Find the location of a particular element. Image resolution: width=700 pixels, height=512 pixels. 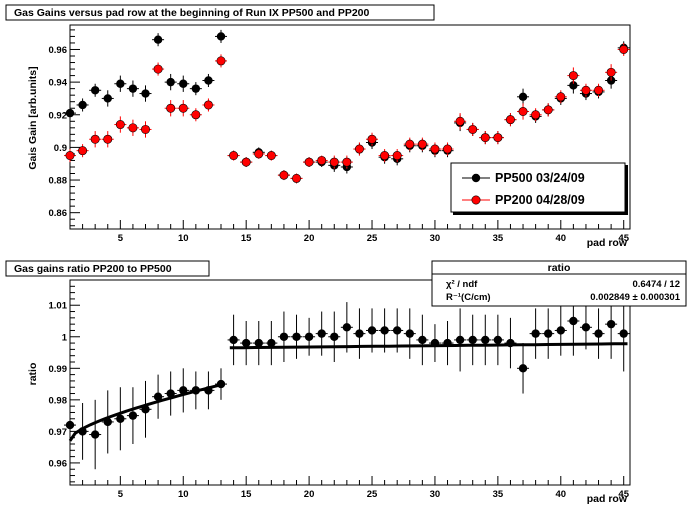

bottom-x-axis-label: pad row is located at coordinates (607, 499).